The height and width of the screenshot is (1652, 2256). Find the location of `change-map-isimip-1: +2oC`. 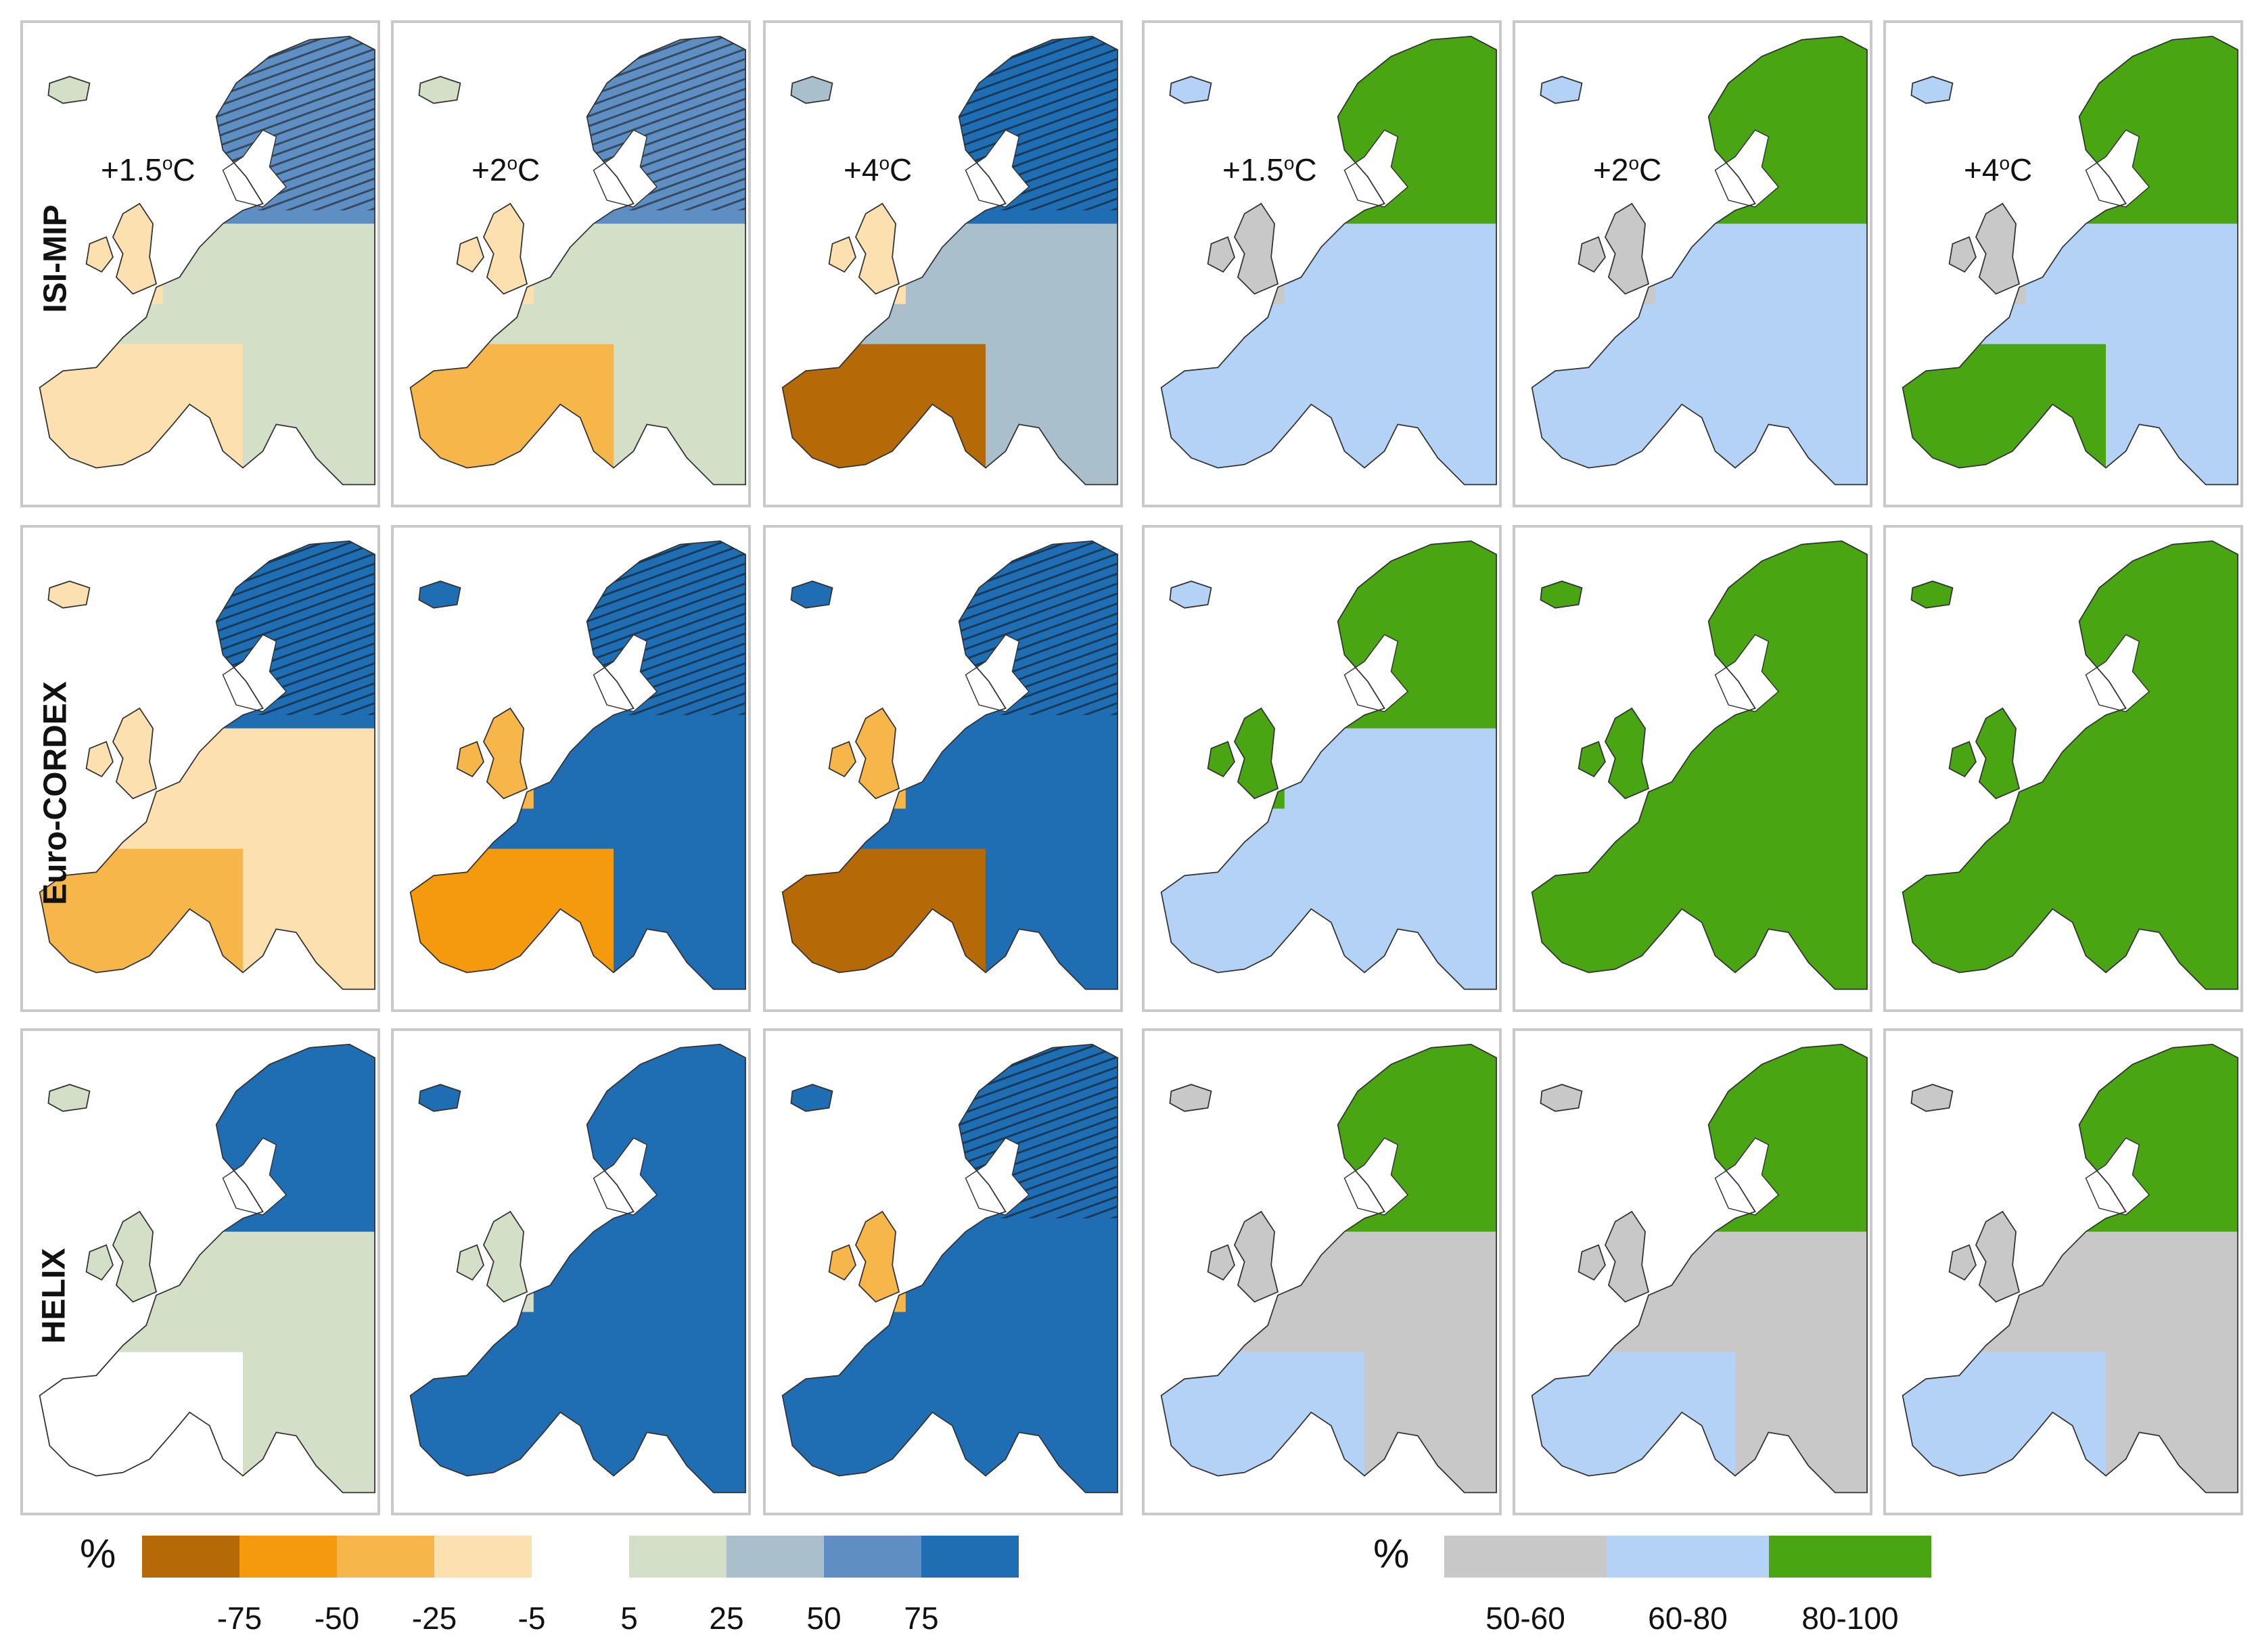

change-map-isimip-1: +2oC is located at coordinates (571, 263).